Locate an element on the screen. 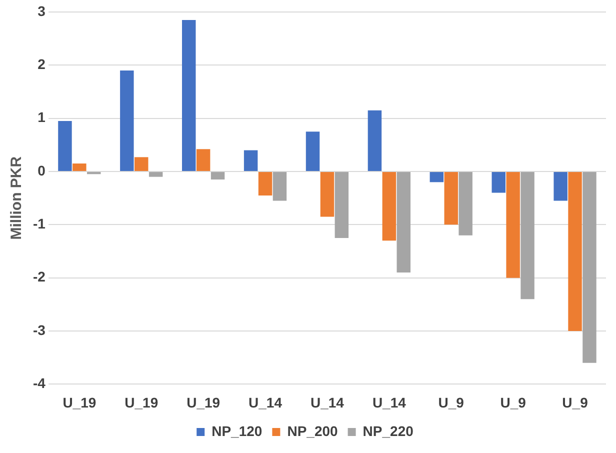  y-tick-label: -4 is located at coordinates (39, 383).